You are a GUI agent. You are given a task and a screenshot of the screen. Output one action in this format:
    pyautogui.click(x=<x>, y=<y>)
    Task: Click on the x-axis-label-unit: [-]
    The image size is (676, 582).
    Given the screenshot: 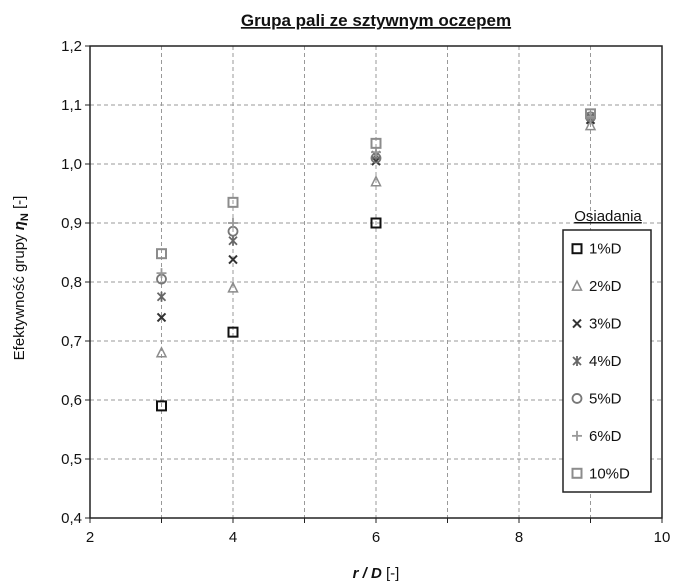 What is the action you would take?
    pyautogui.click(x=391, y=573)
    